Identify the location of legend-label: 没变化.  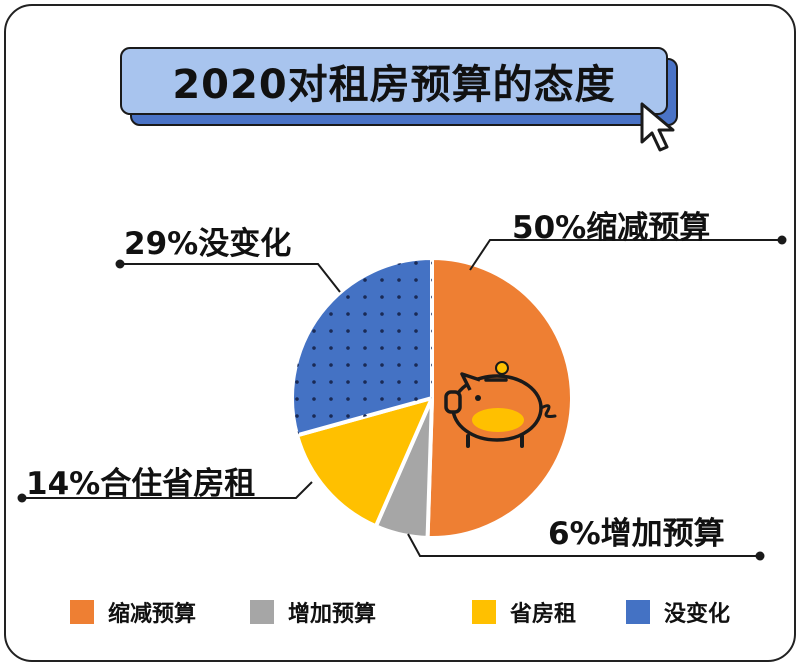
(697, 614).